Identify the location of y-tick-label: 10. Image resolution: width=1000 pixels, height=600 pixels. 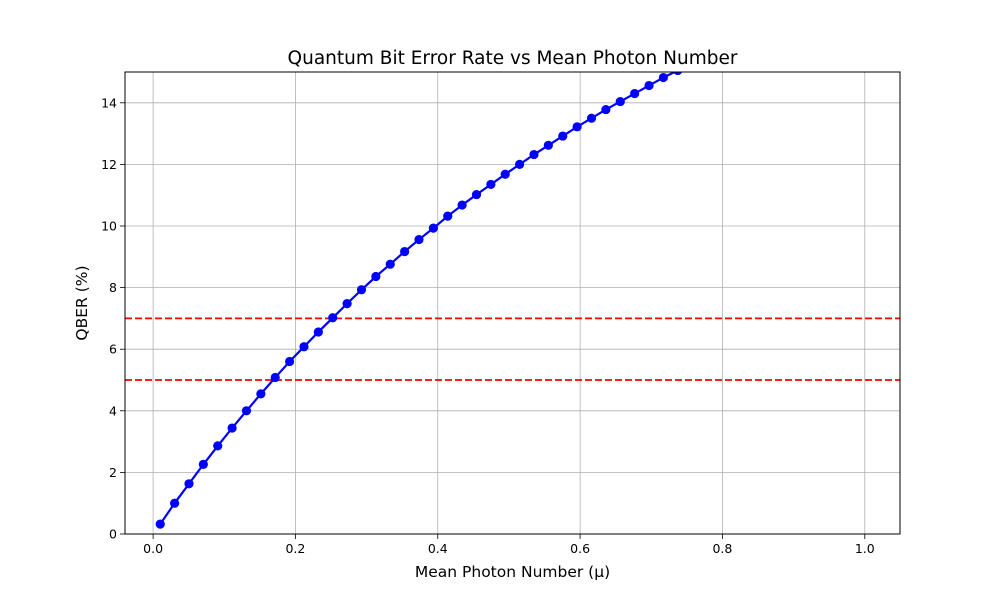
(109, 226).